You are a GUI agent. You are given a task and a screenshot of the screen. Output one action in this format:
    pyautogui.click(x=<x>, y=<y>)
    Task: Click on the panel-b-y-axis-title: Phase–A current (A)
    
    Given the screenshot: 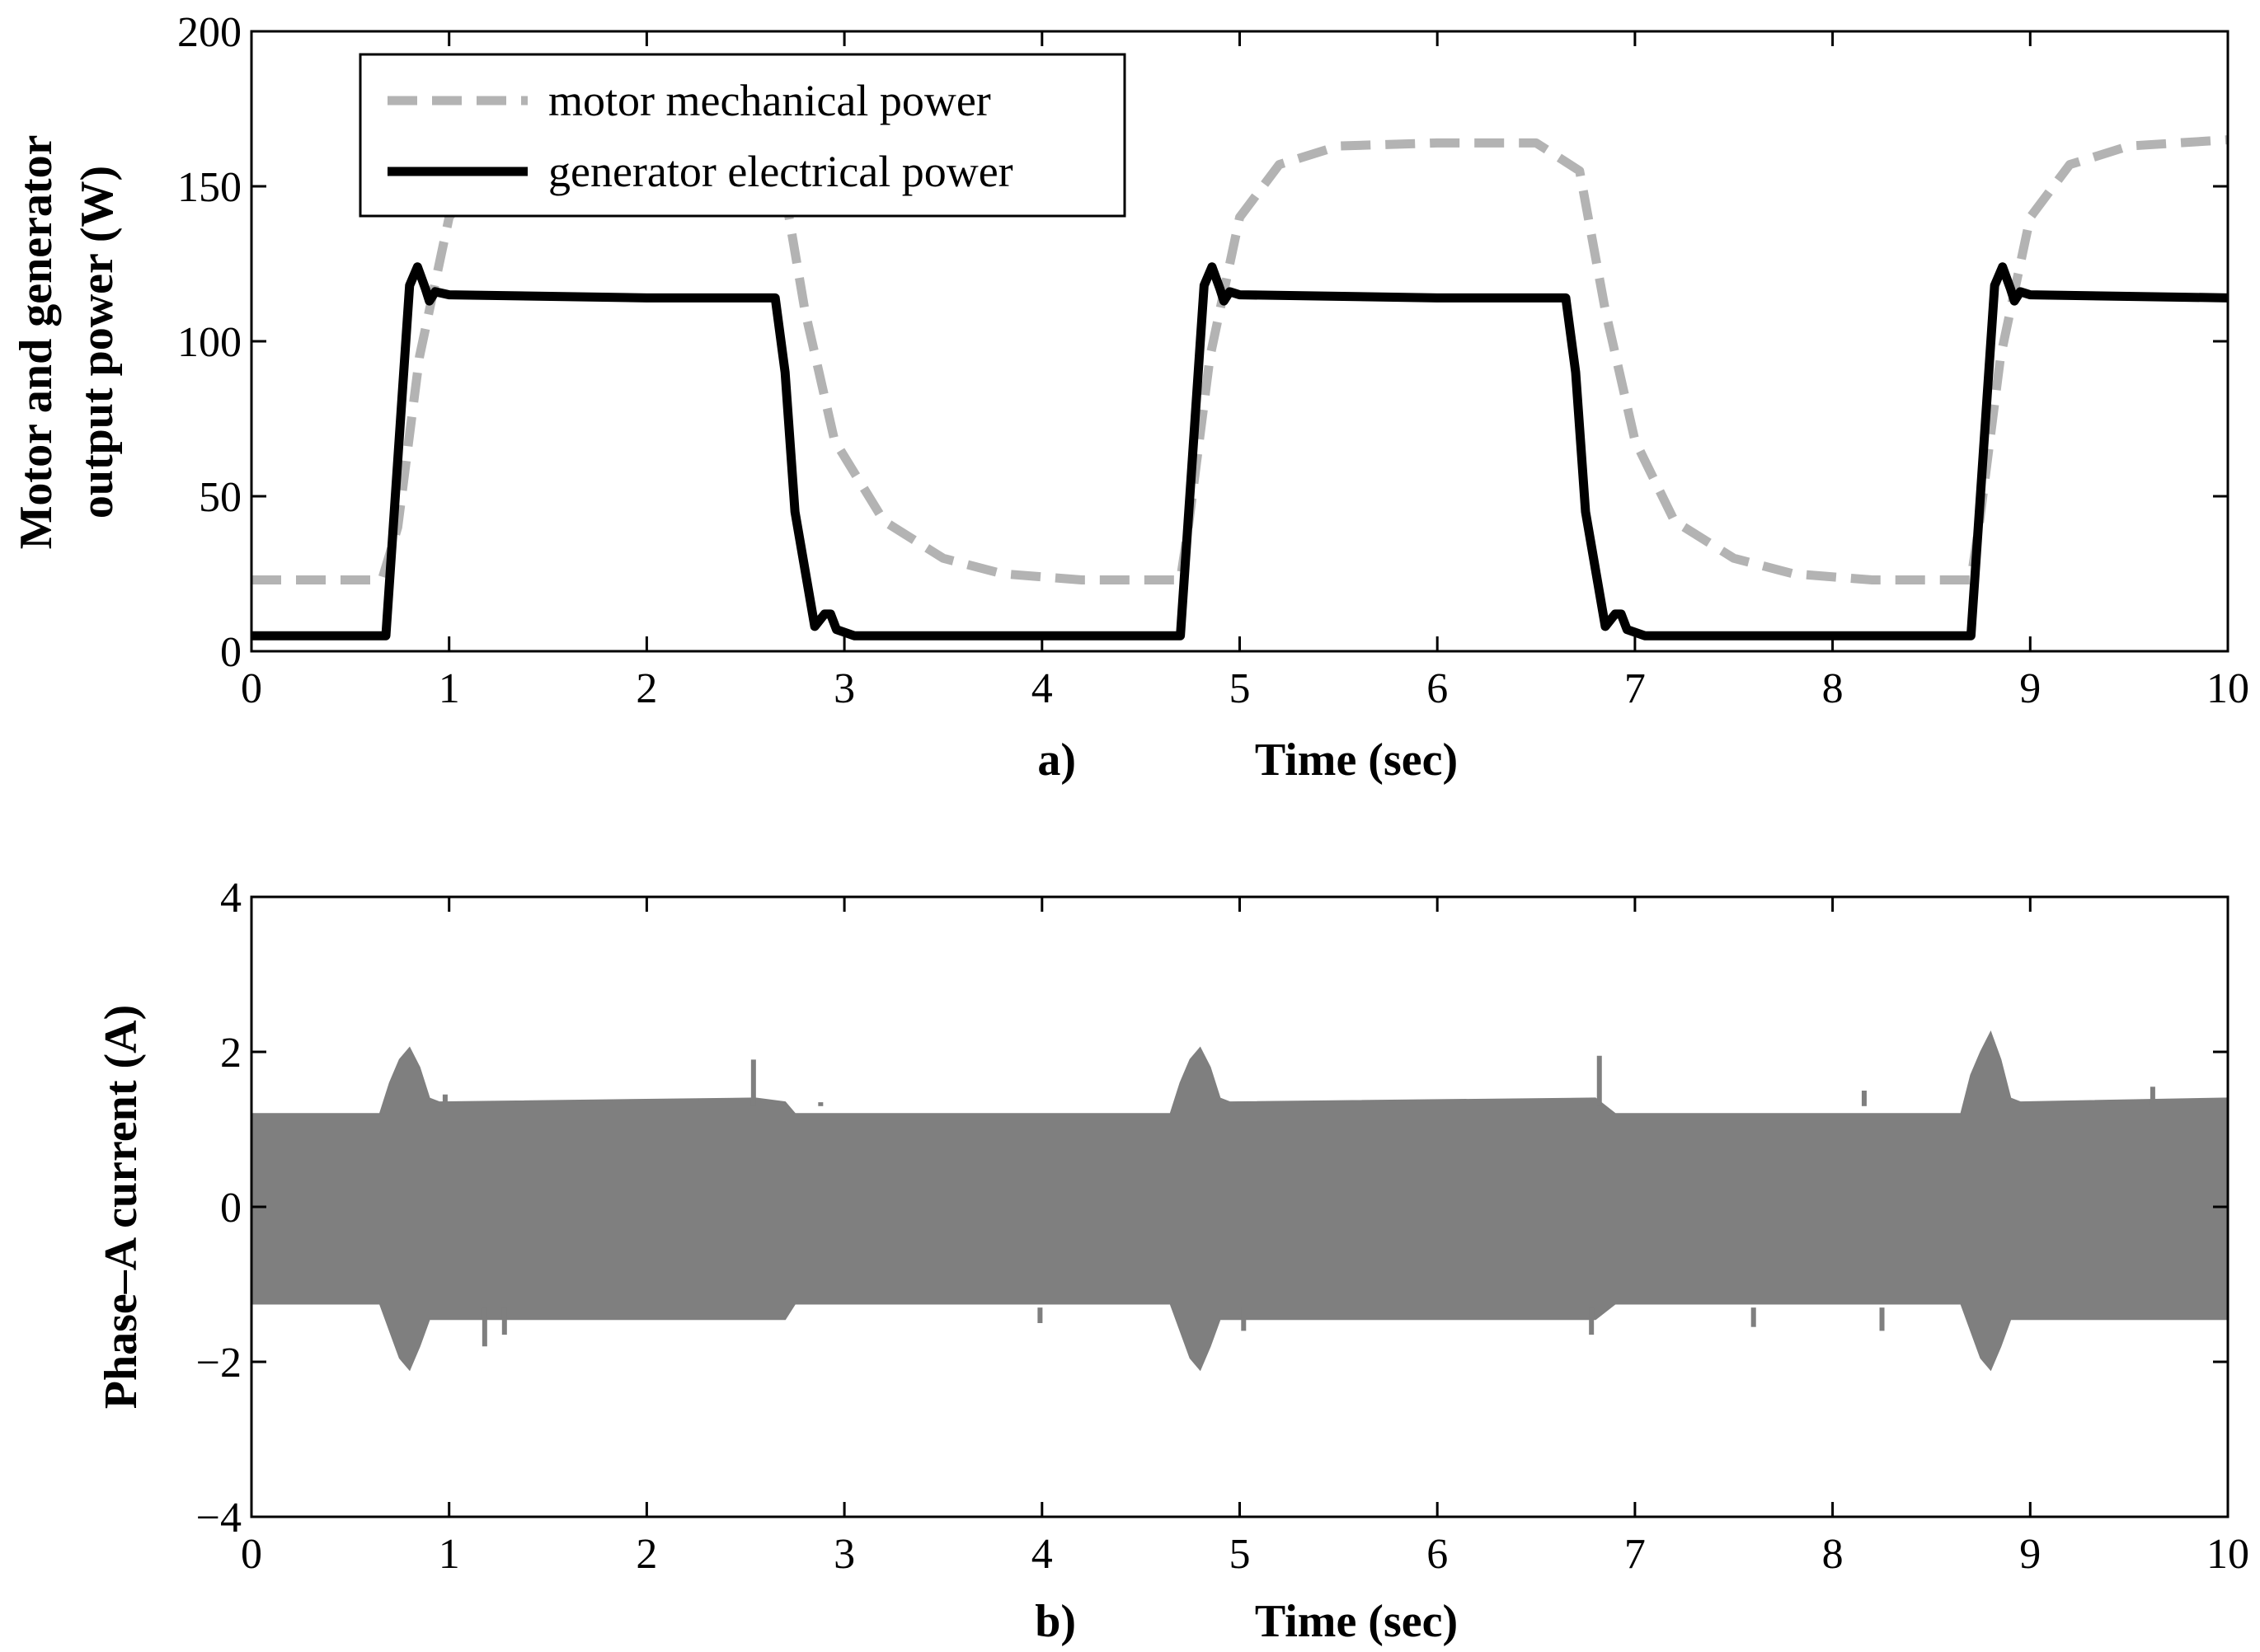 What is the action you would take?
    pyautogui.click(x=121, y=1207)
    